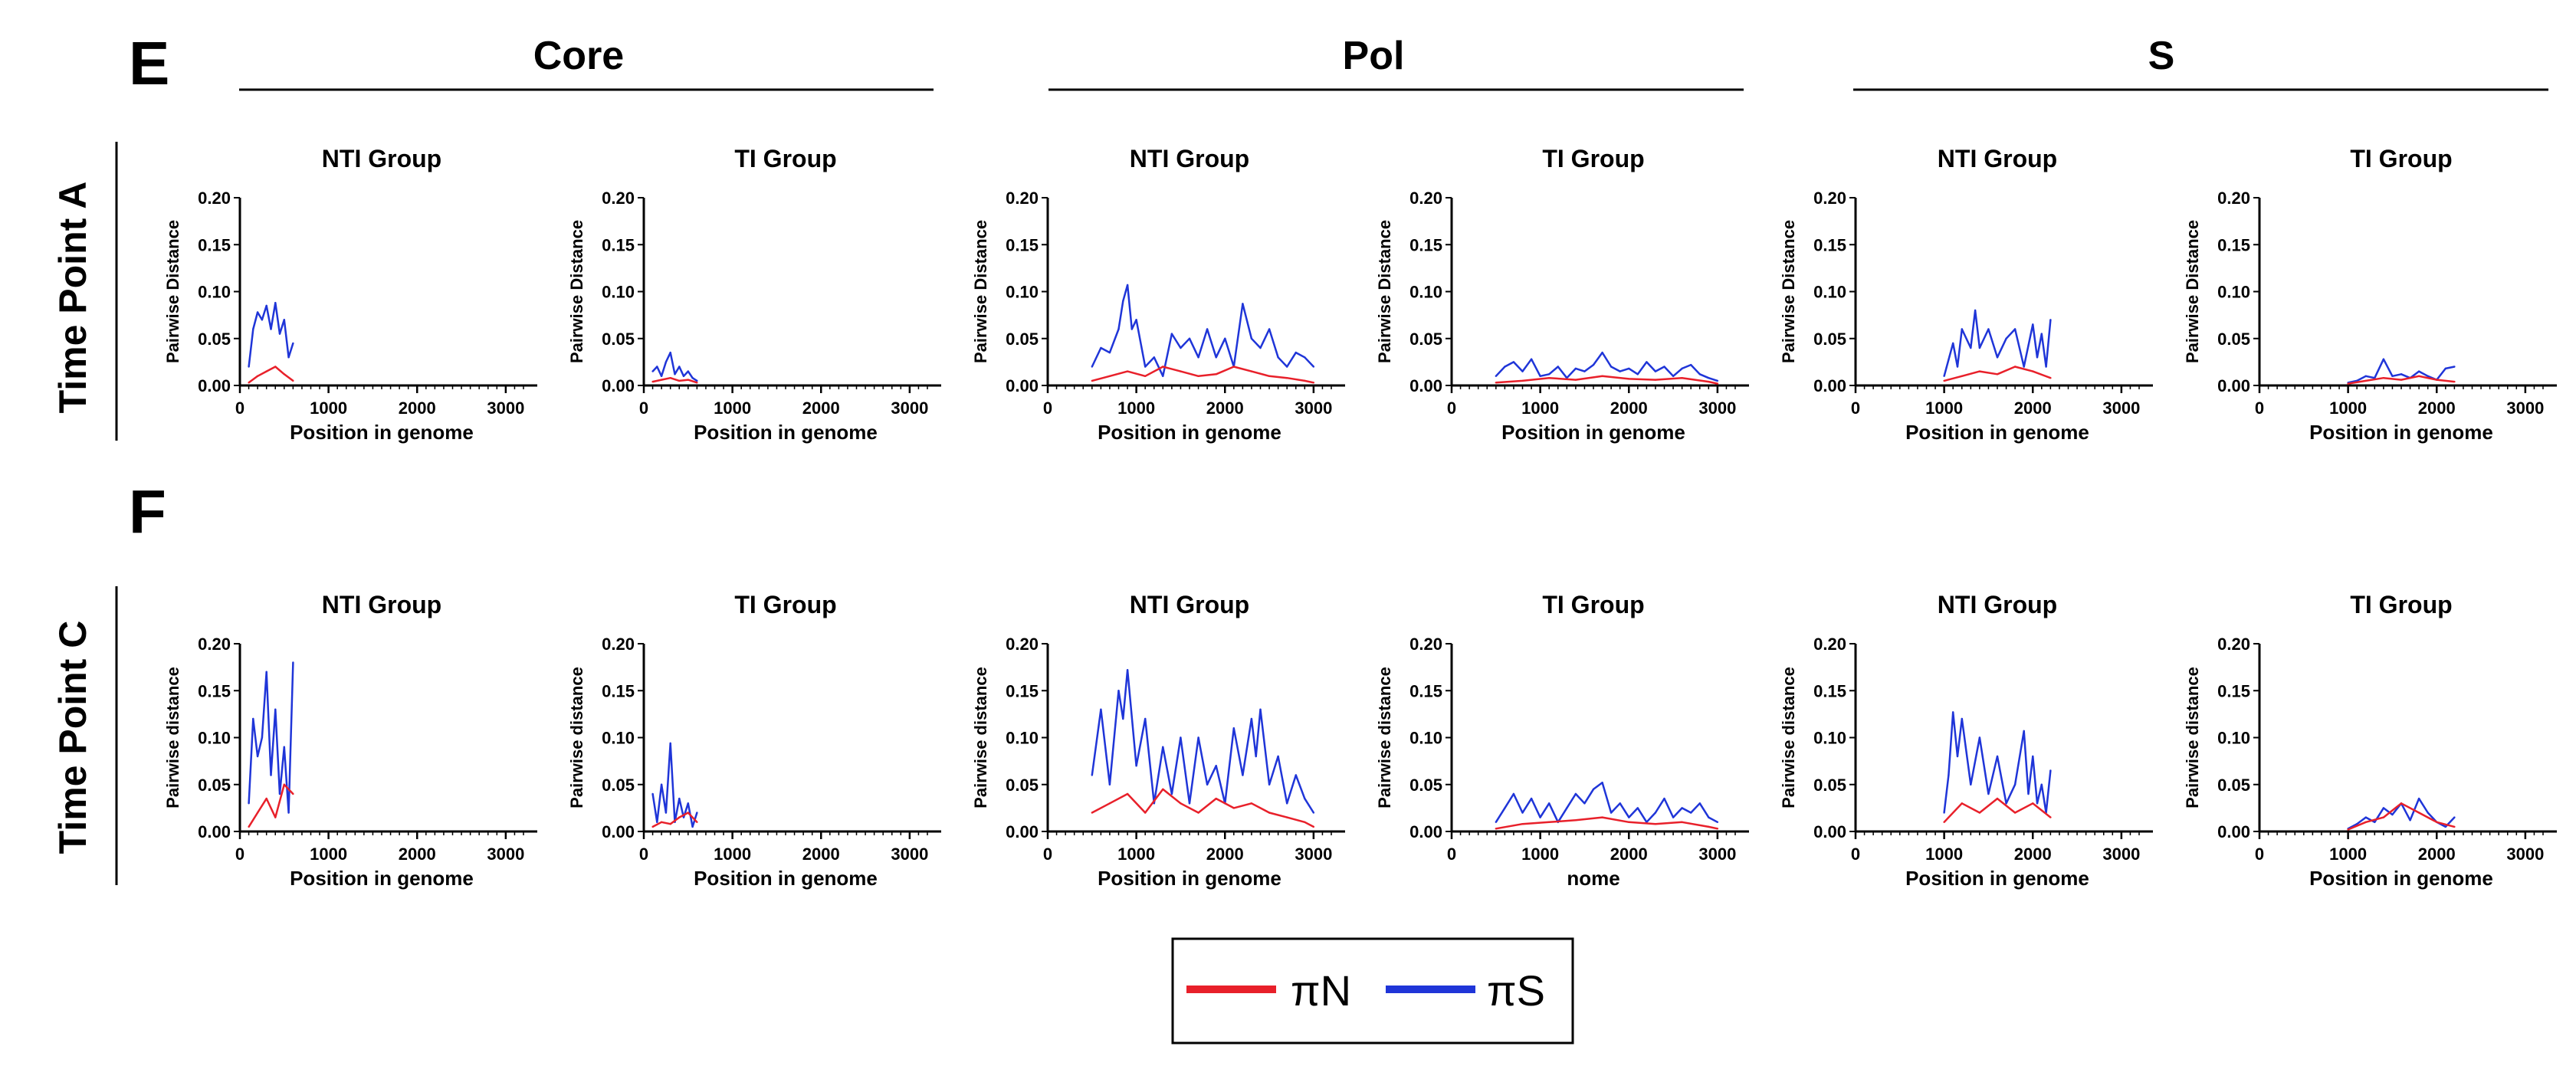  Describe the element at coordinates (2161, 56) in the screenshot. I see `gene-header-s: S` at that location.